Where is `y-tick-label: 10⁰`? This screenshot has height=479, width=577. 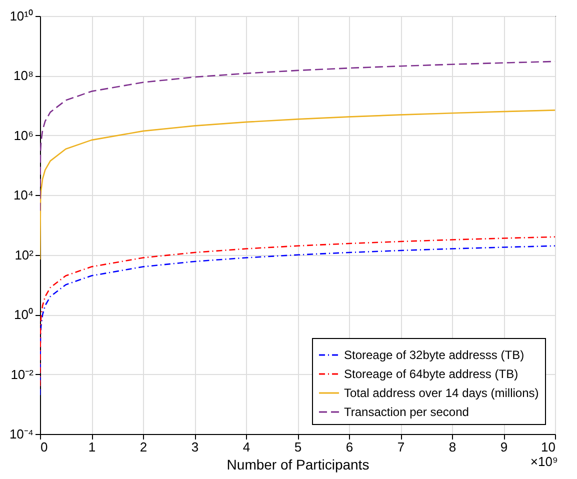 y-tick-label: 10⁰ is located at coordinates (24, 314).